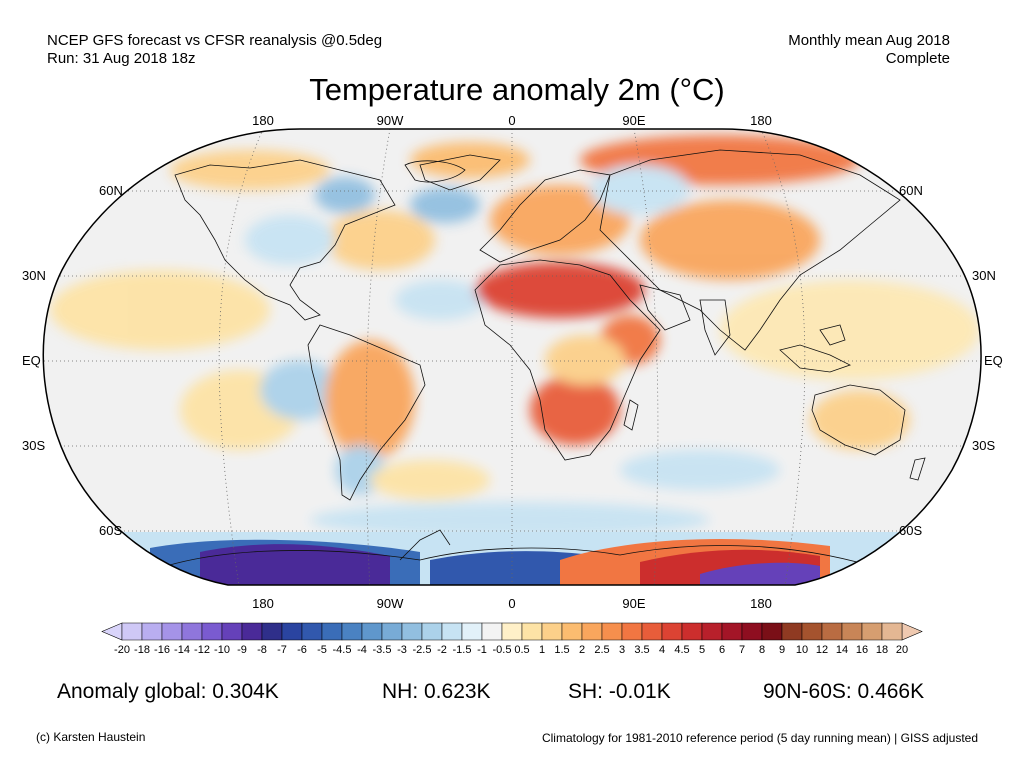  I want to click on colorbar-tick-label: -20, so click(122, 650).